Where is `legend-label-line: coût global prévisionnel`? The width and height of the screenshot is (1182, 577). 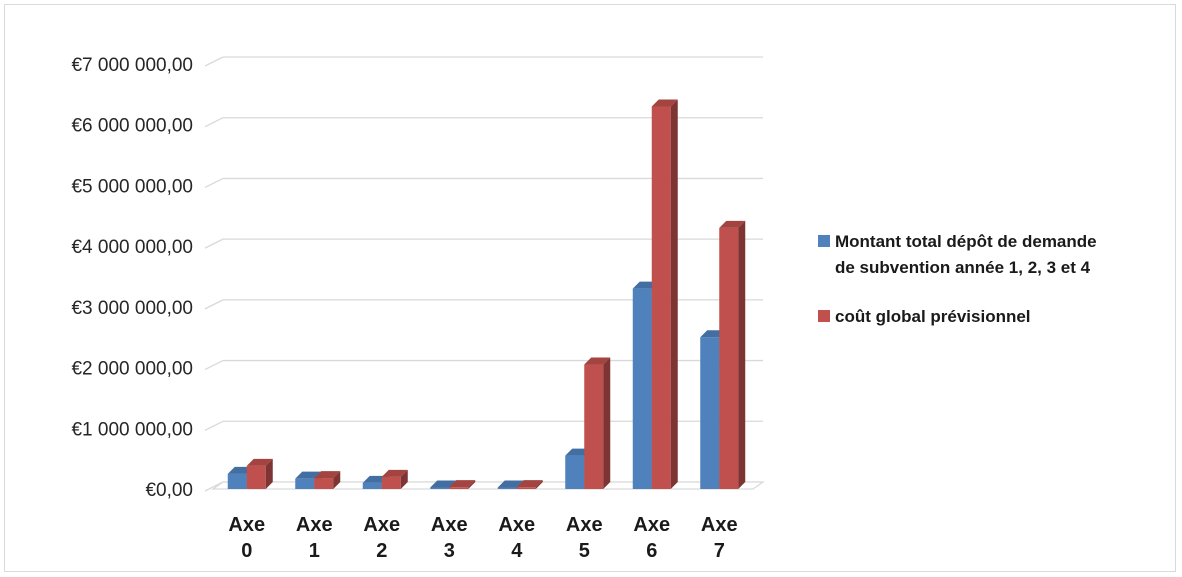
legend-label-line: coût global prévisionnel is located at coordinates (933, 316).